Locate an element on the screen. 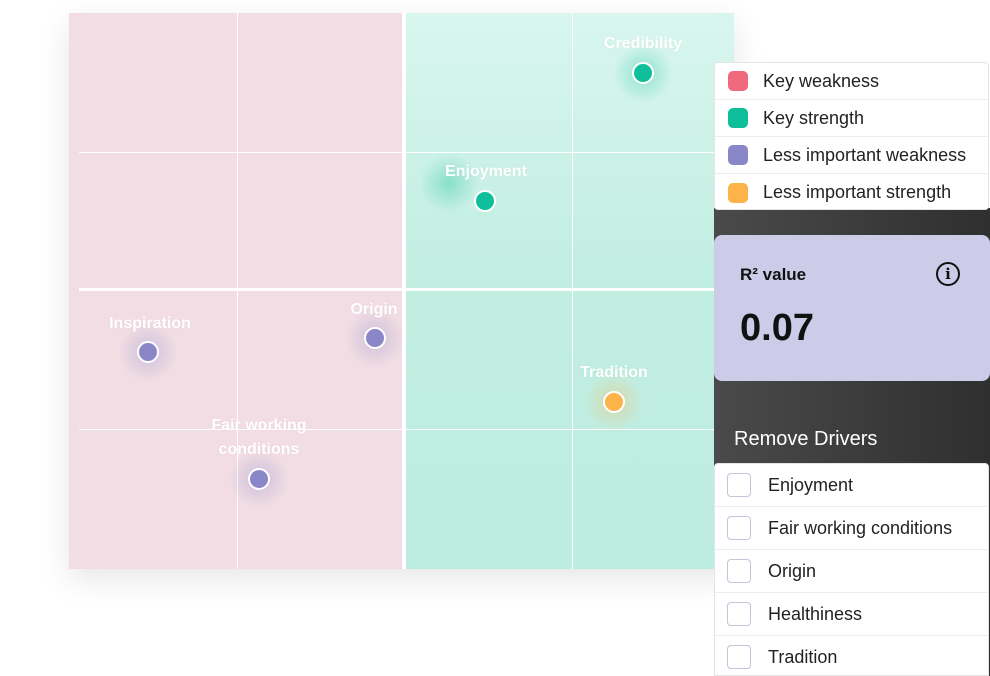  driver-label: Enjoyment is located at coordinates (811, 484).